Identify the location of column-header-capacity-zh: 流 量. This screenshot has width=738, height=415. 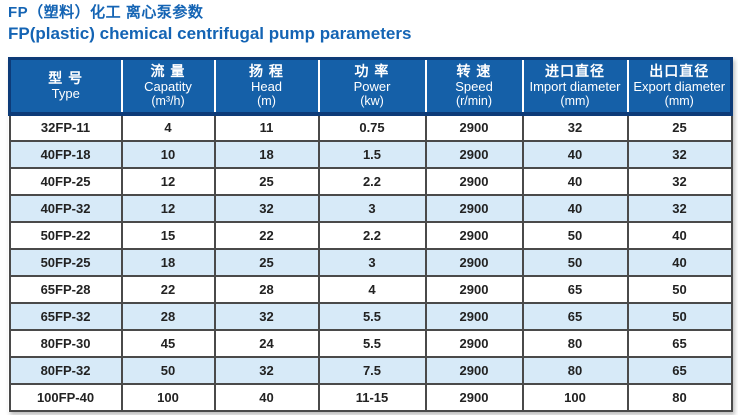
(168, 70).